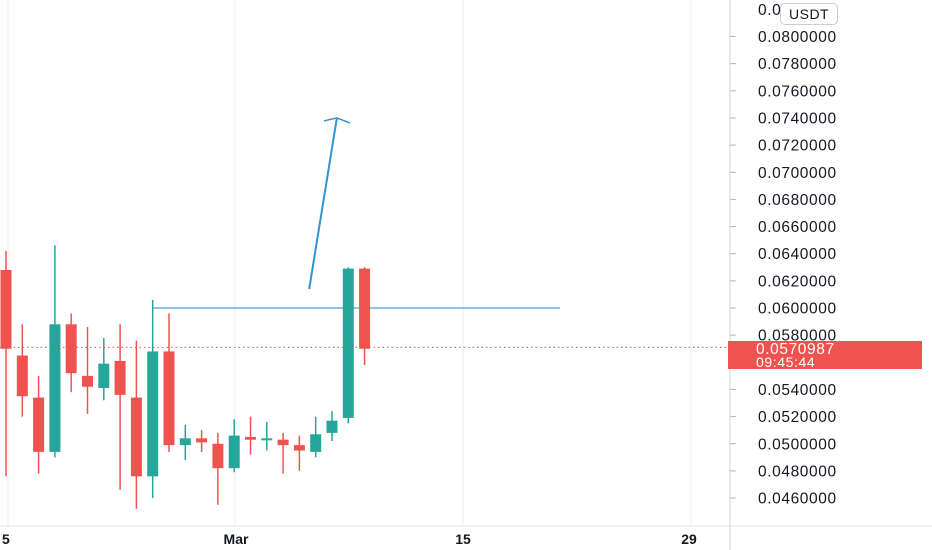  What do you see at coordinates (797, 64) in the screenshot?
I see `y-tick-label: 0.0780000` at bounding box center [797, 64].